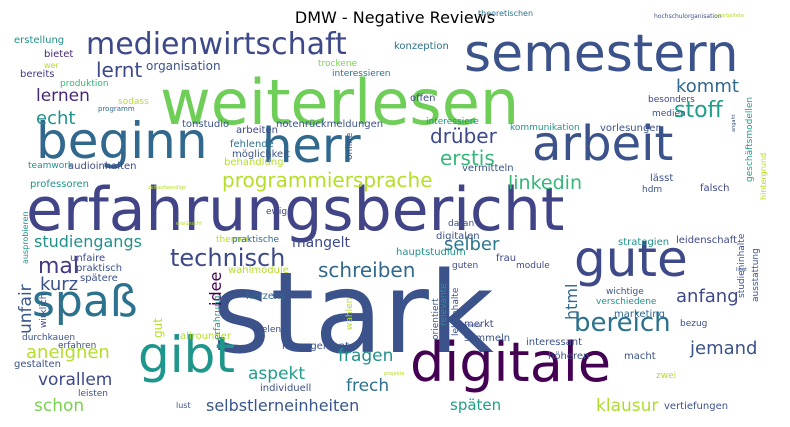 This screenshot has height=427, width=790. What do you see at coordinates (627, 406) in the screenshot?
I see `word-43: klausur` at bounding box center [627, 406].